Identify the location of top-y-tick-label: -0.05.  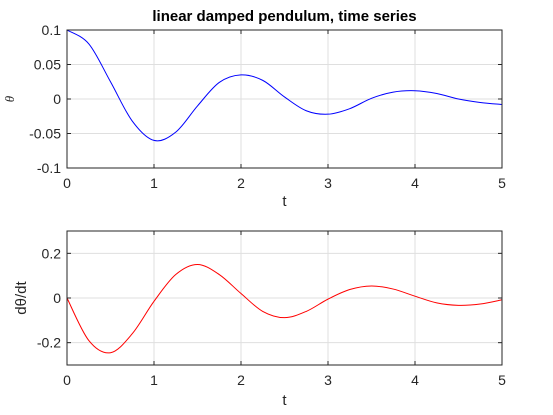
(45, 134).